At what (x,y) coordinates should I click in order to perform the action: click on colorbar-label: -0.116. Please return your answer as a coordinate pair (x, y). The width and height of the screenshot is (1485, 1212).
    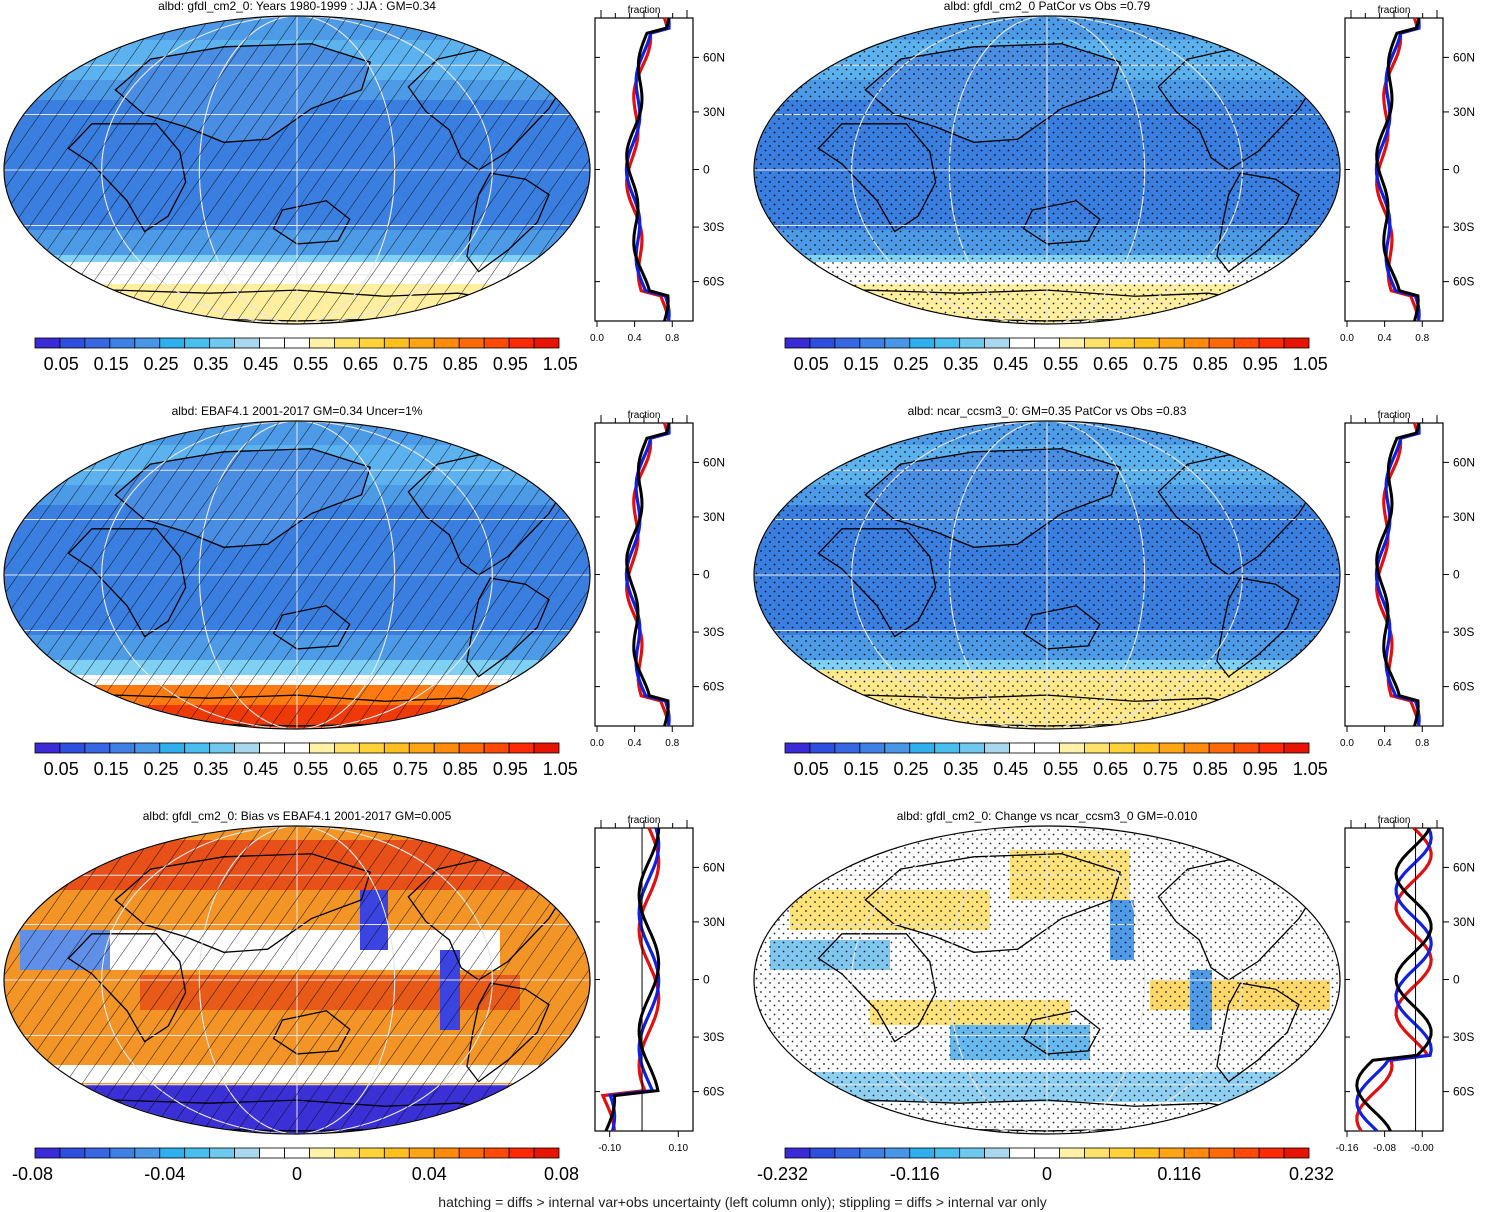
    Looking at the image, I should click on (915, 1174).